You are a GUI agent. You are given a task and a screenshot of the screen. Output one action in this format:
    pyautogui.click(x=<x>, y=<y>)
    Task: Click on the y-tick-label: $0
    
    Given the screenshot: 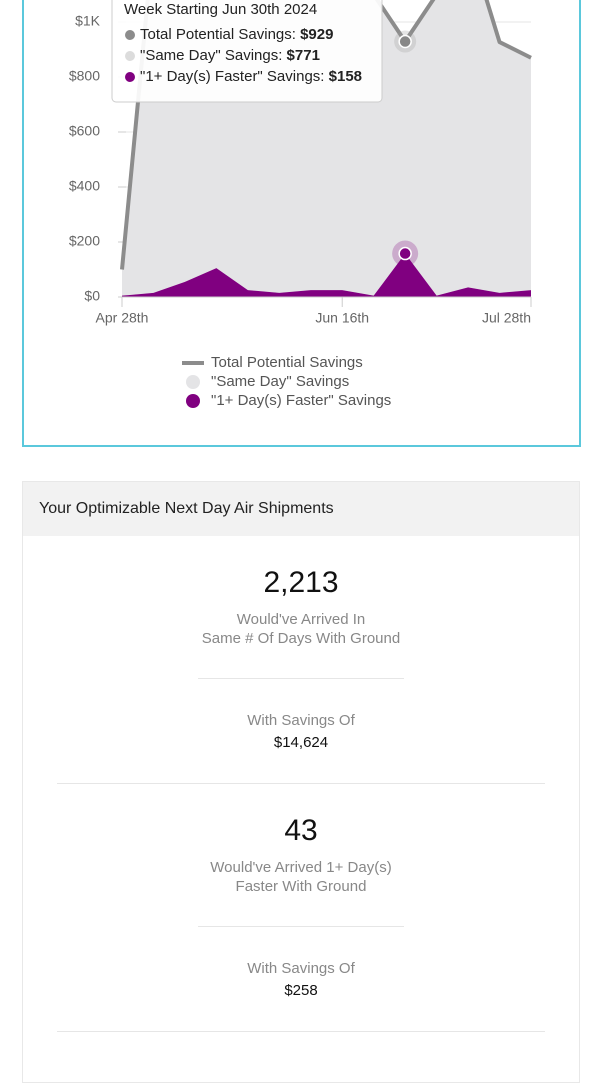 What is the action you would take?
    pyautogui.click(x=92, y=296)
    